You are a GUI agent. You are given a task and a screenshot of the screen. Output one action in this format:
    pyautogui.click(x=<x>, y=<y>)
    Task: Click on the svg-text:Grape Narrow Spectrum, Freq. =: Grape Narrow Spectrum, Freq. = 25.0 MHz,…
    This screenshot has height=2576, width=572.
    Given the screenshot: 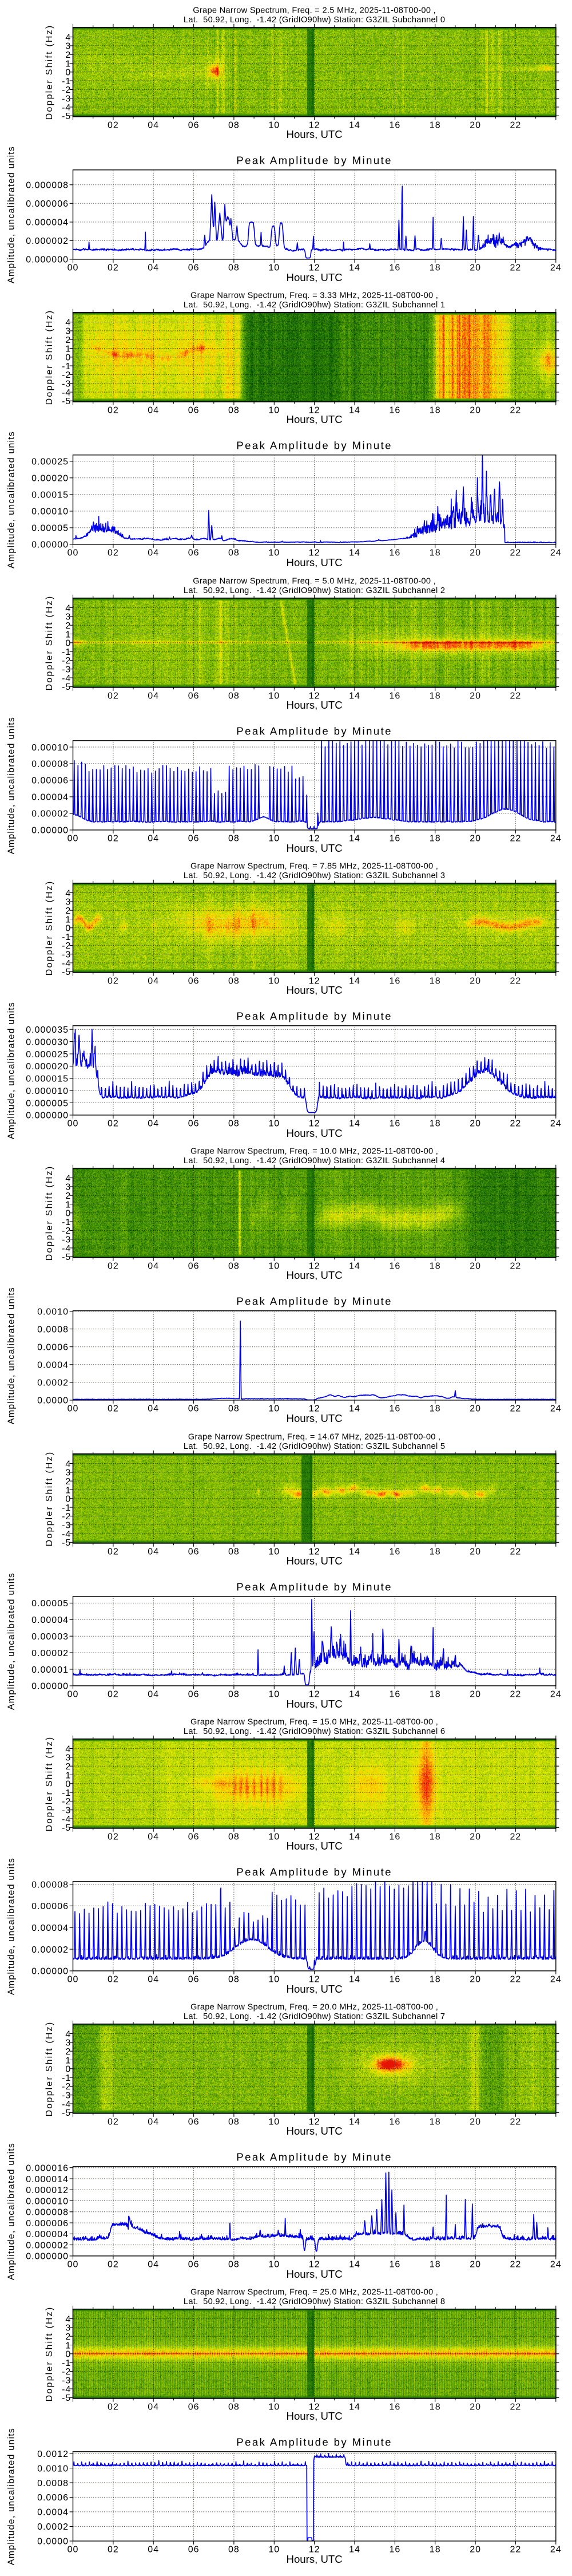 What is the action you would take?
    pyautogui.click(x=314, y=2292)
    